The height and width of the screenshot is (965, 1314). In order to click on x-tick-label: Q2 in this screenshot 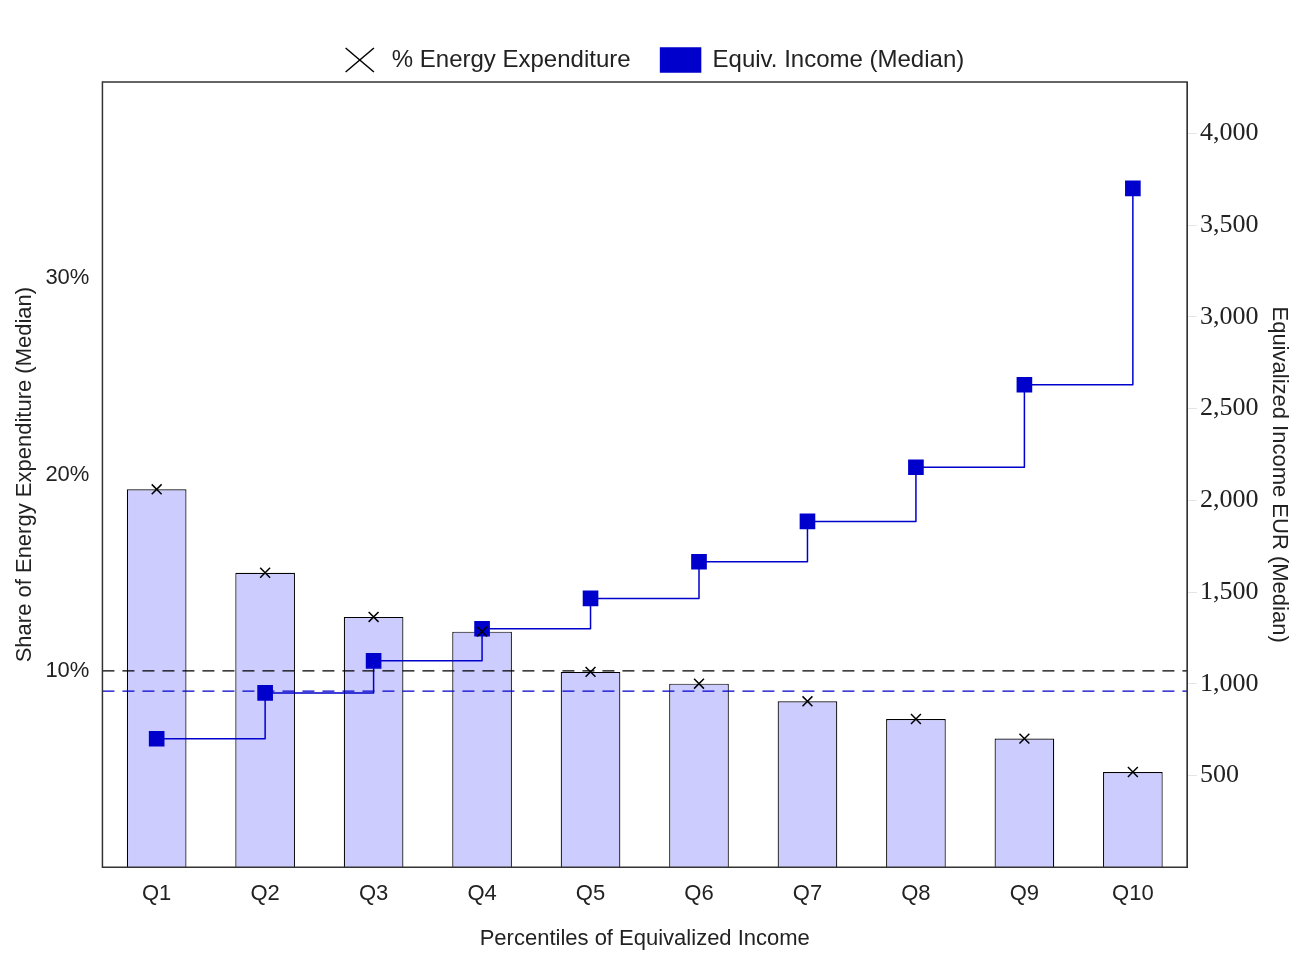, I will do `click(265, 893)`.